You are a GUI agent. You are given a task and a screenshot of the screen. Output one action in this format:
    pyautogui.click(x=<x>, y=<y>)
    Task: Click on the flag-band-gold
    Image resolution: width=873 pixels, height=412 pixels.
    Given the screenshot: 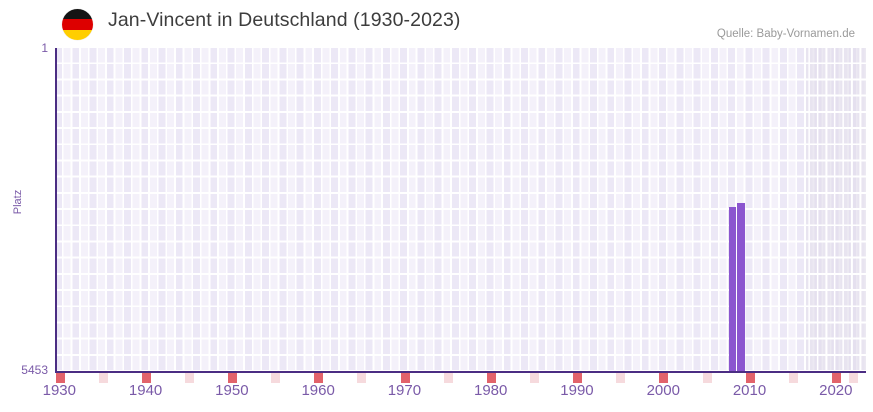 What is the action you would take?
    pyautogui.click(x=77, y=34)
    